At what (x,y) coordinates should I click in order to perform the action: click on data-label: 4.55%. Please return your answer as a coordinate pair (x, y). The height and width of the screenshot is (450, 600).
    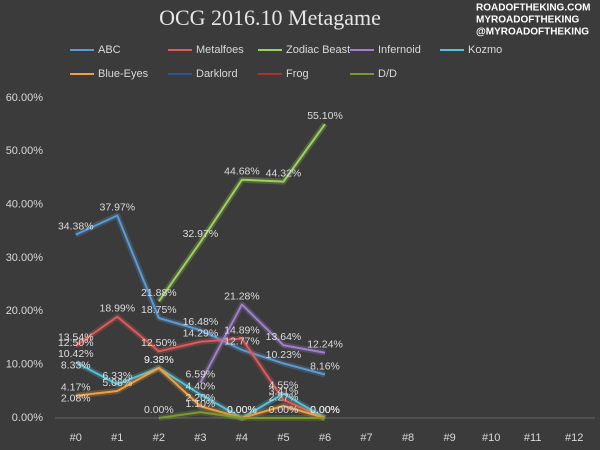
    Looking at the image, I should click on (284, 386).